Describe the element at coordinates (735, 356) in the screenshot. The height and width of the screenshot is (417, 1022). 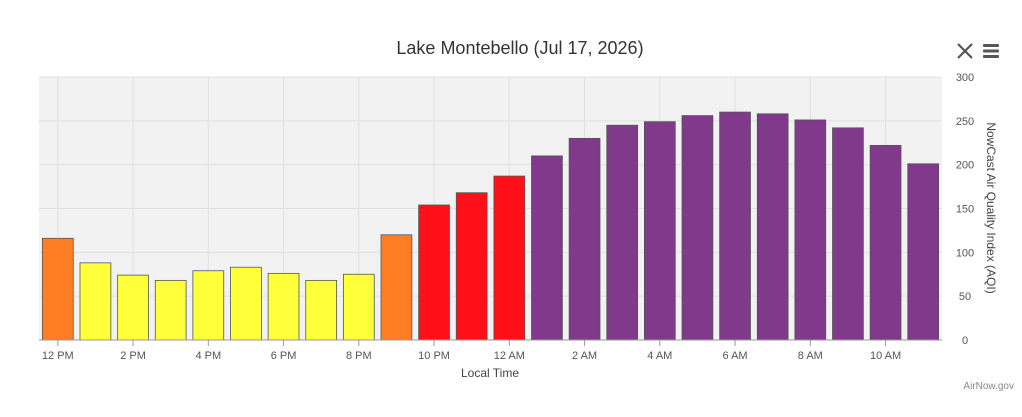
I see `x-tick-label: 6 AM` at that location.